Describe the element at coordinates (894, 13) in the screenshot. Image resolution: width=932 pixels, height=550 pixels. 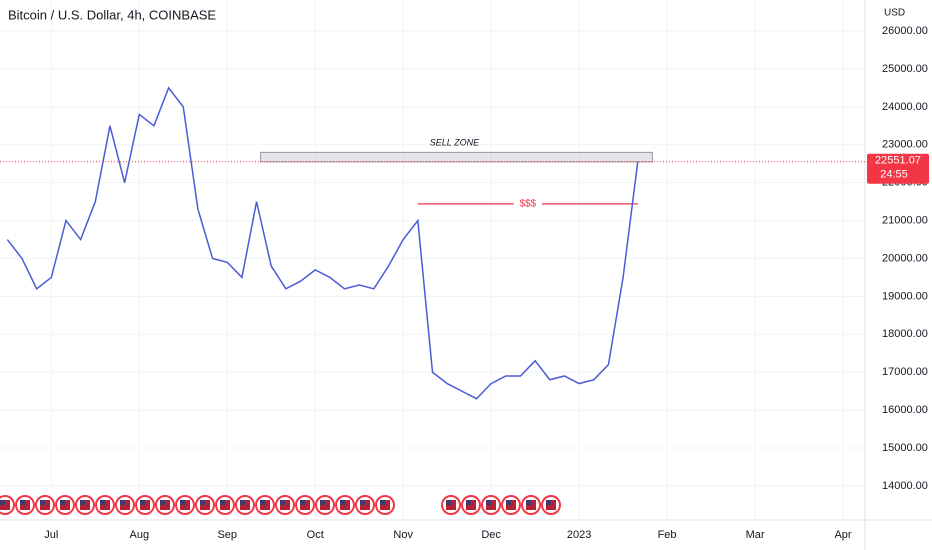
I see `axis-unit: USD` at that location.